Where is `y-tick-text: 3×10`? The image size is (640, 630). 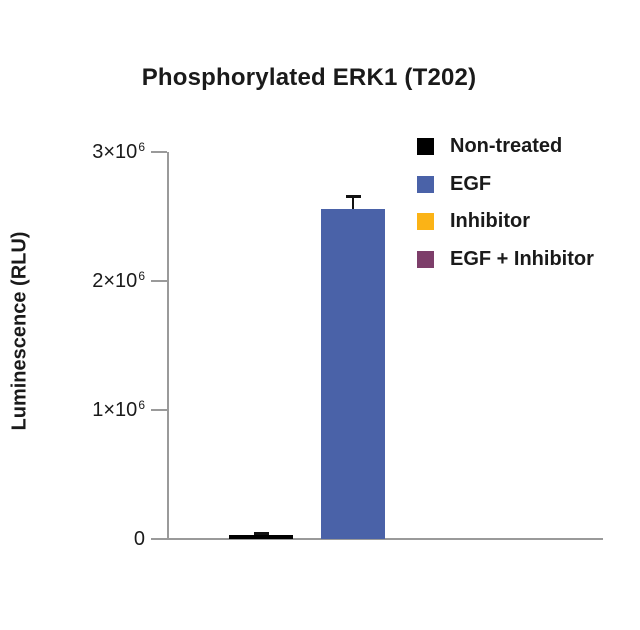 y-tick-text: 3×10 is located at coordinates (115, 152).